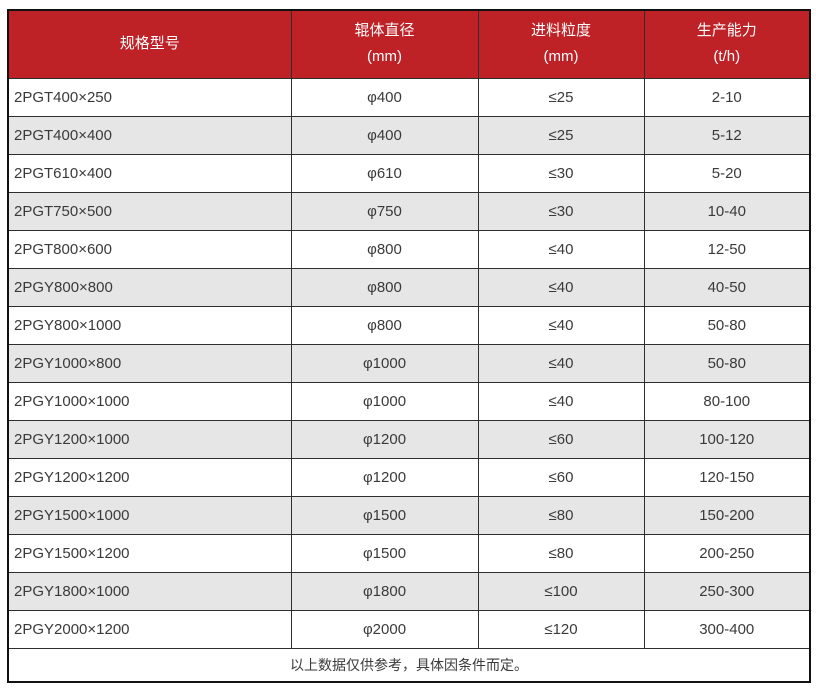  I want to click on cell-model: 2PGY1200×1000, so click(149, 439).